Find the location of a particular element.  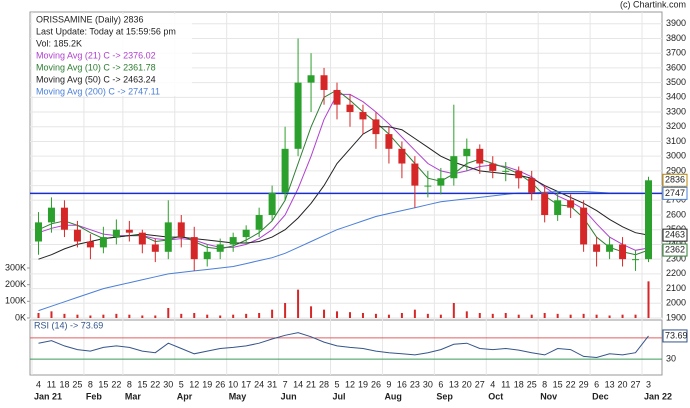

ma-end-label: 2747 is located at coordinates (675, 193).